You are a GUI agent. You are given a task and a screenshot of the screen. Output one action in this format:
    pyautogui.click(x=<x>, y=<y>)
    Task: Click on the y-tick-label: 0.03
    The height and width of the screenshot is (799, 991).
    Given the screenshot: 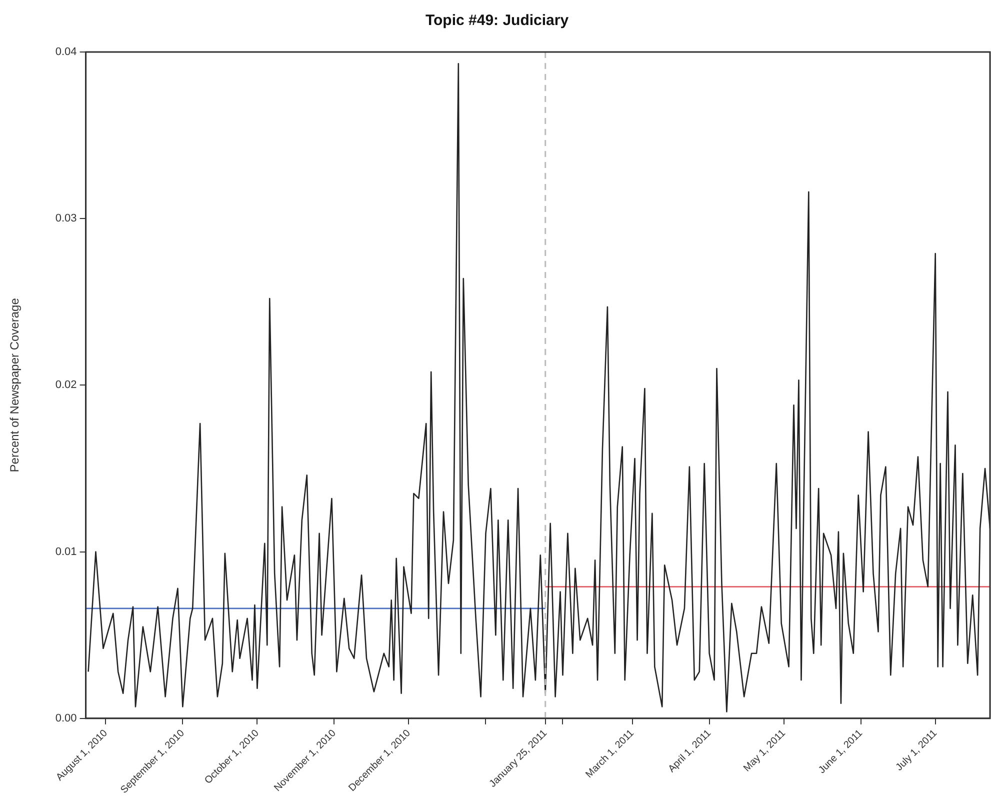 What is the action you would take?
    pyautogui.click(x=66, y=218)
    